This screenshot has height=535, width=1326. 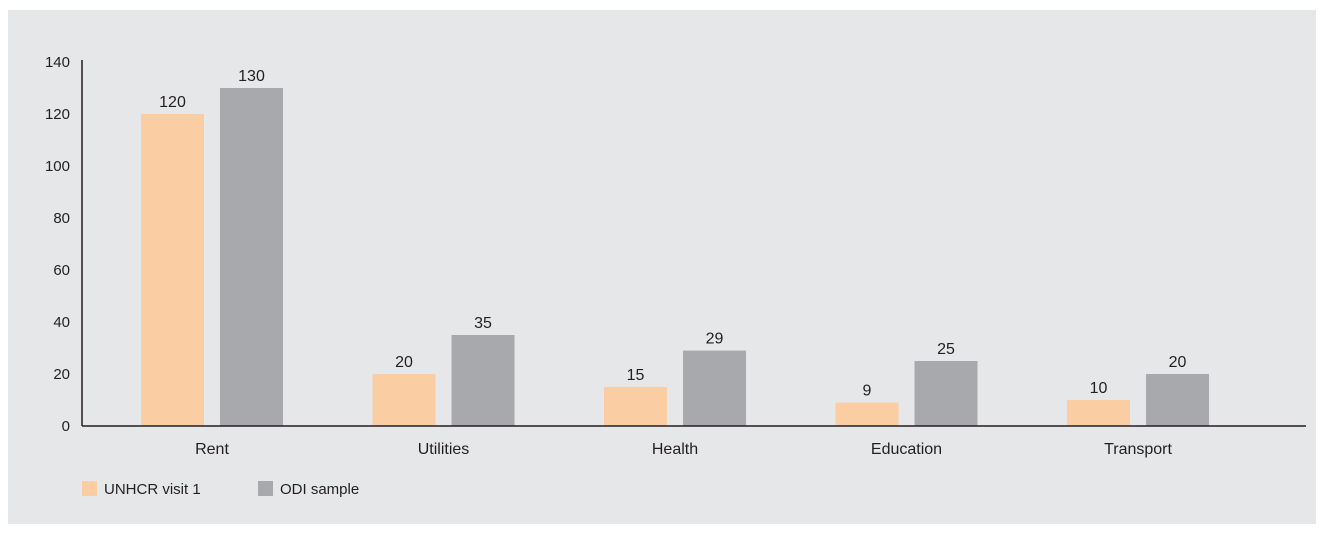 I want to click on x-category-label: Education, so click(x=906, y=449).